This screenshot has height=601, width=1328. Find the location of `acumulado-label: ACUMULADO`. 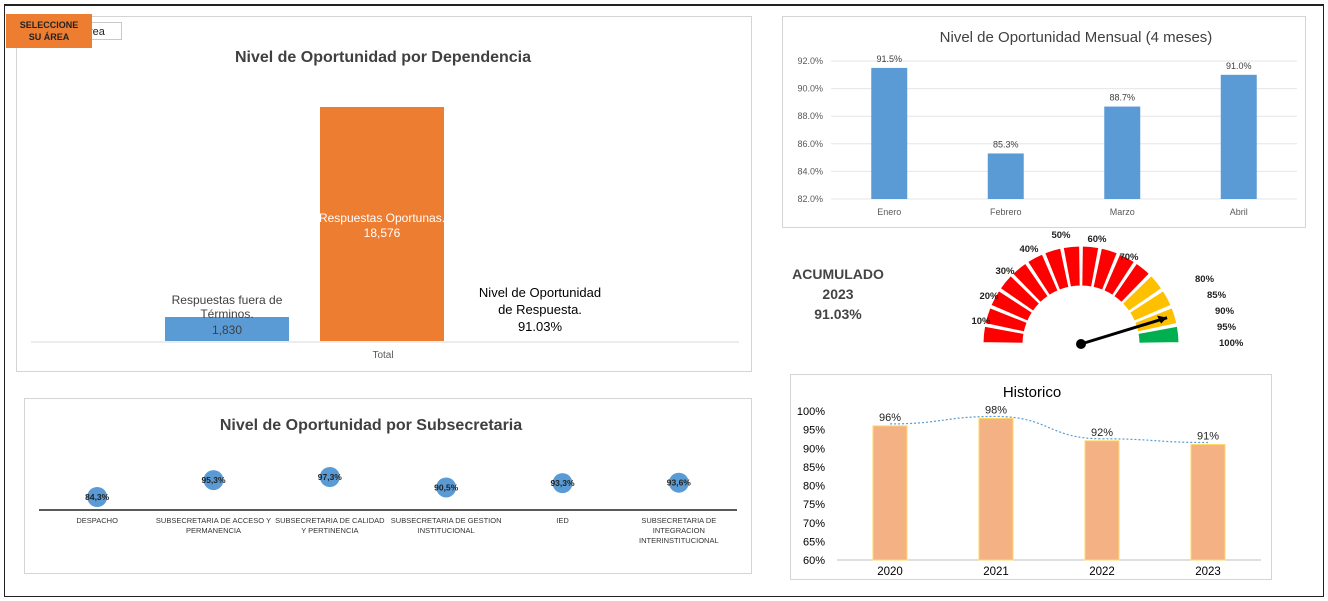

acumulado-label: ACUMULADO is located at coordinates (838, 274).